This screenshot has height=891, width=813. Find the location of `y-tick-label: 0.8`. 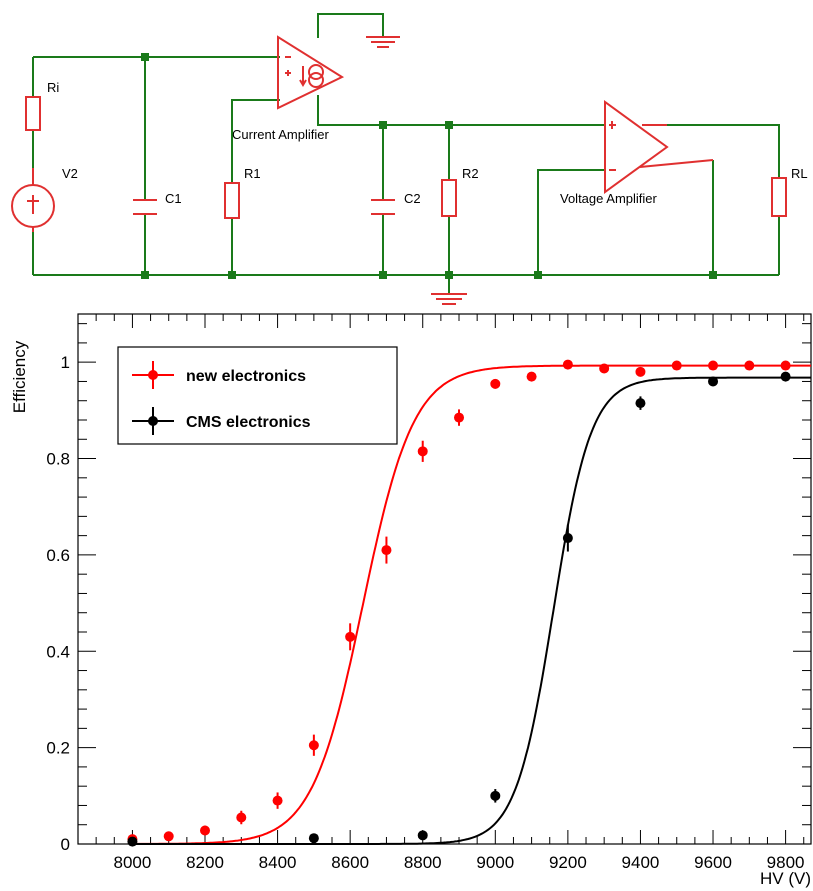

y-tick-label: 0.8 is located at coordinates (58, 459).